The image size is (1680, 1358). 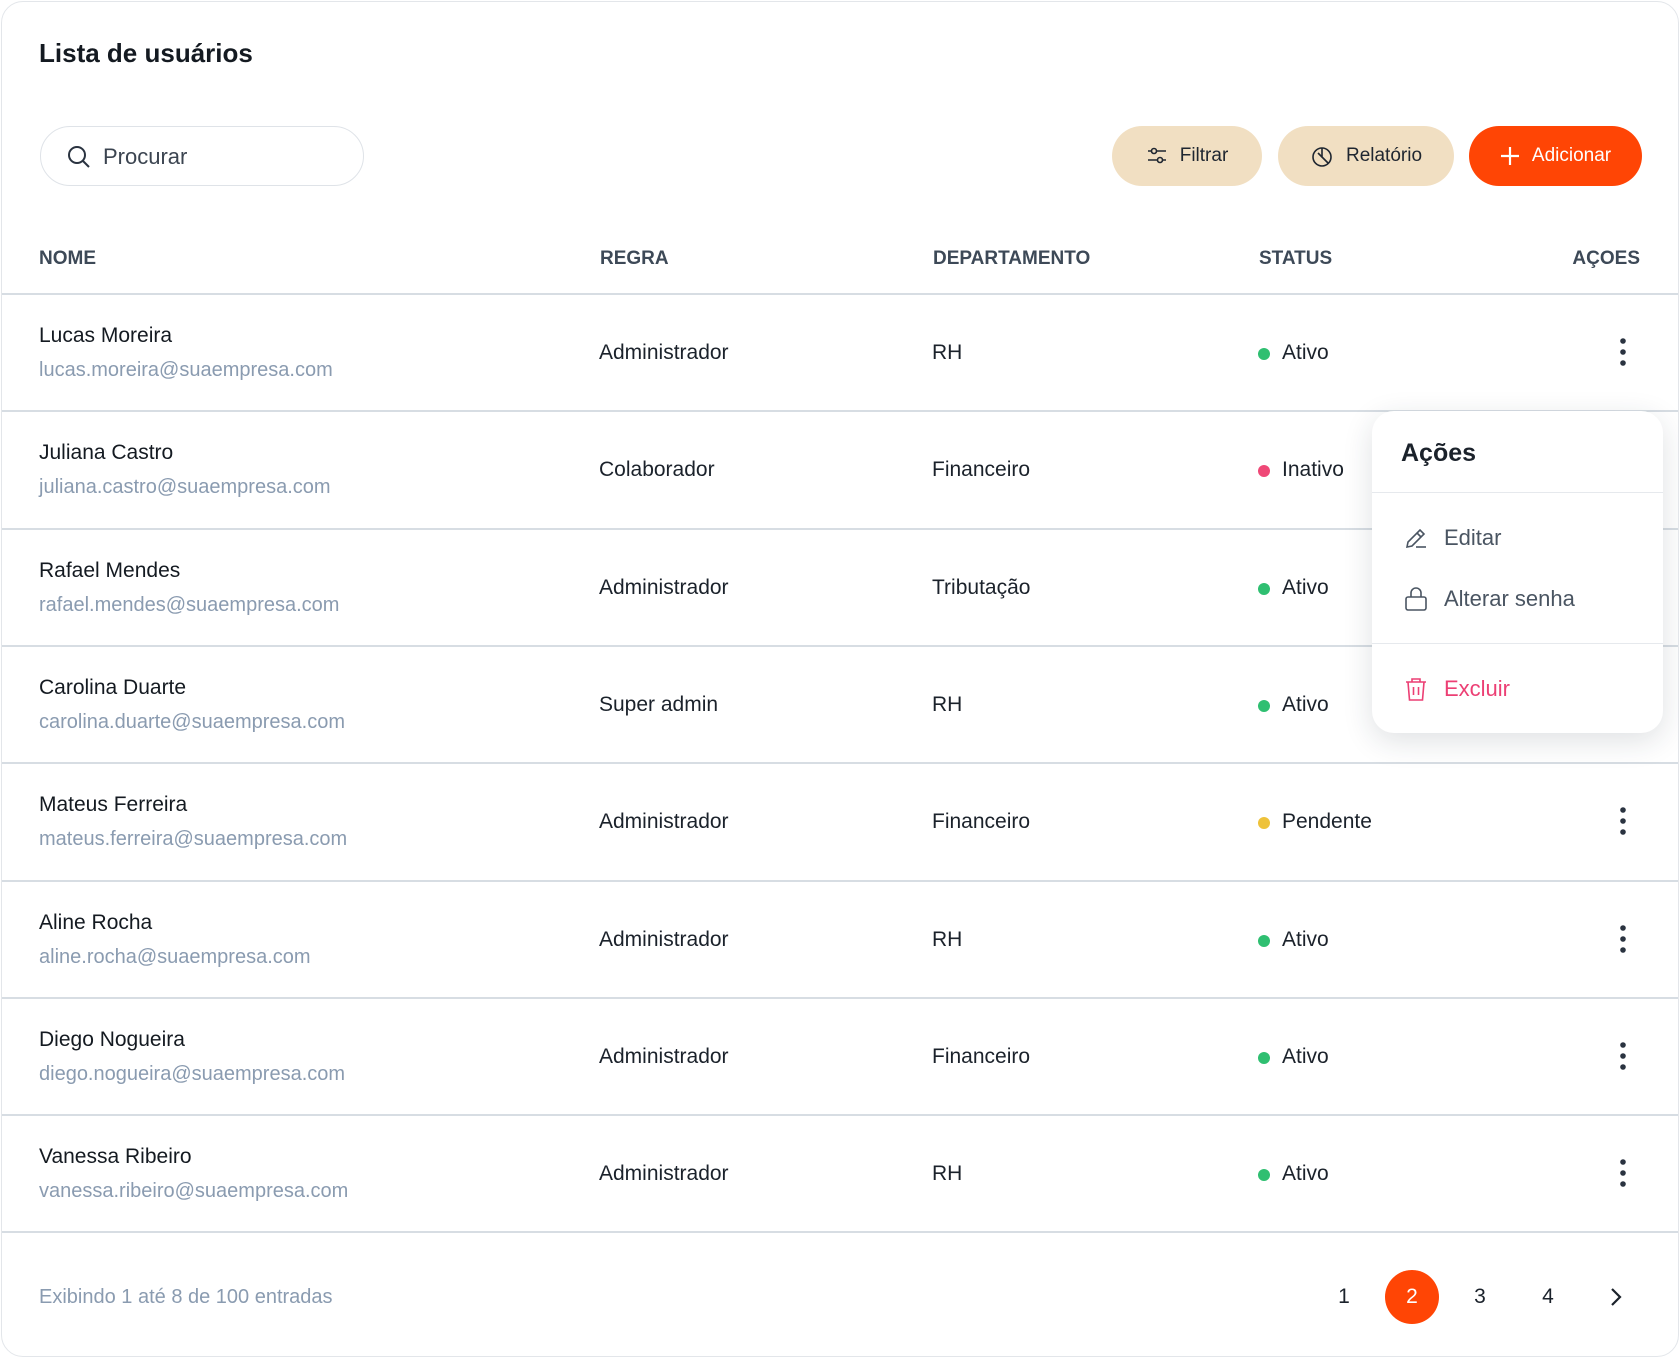 I want to click on user-name: Rafael Mendes, so click(x=110, y=570).